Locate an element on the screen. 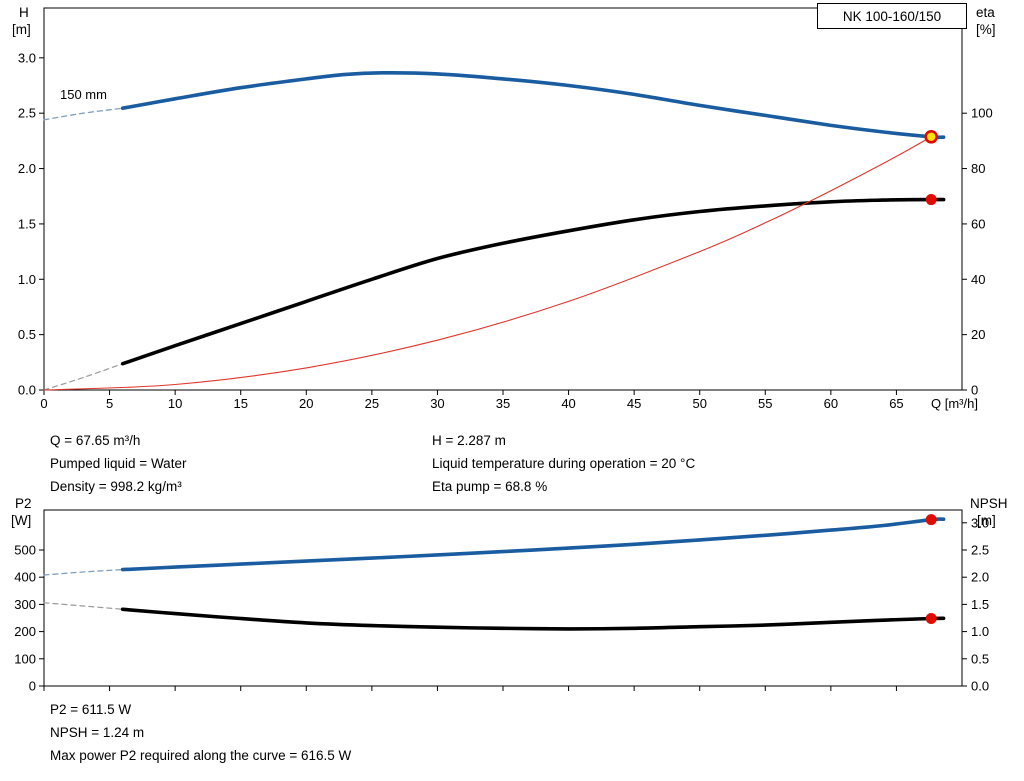 This screenshot has height=781, width=1024. h-axis-unit: [m] is located at coordinates (21, 29).